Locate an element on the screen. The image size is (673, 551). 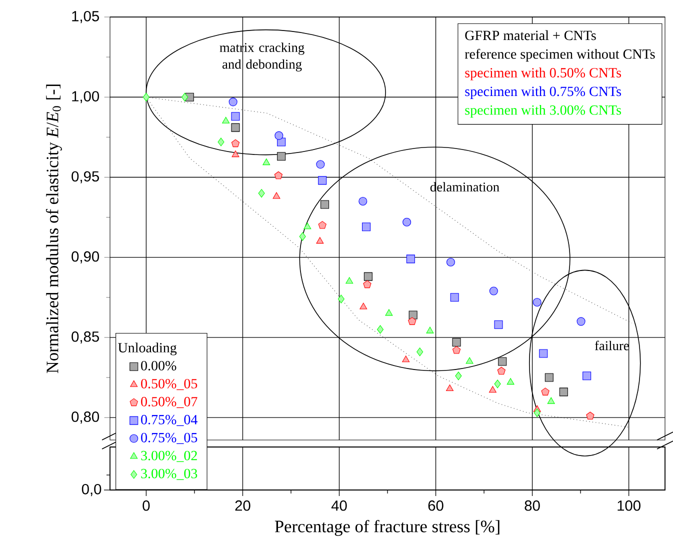
legend-label: 0.00% is located at coordinates (158, 365).